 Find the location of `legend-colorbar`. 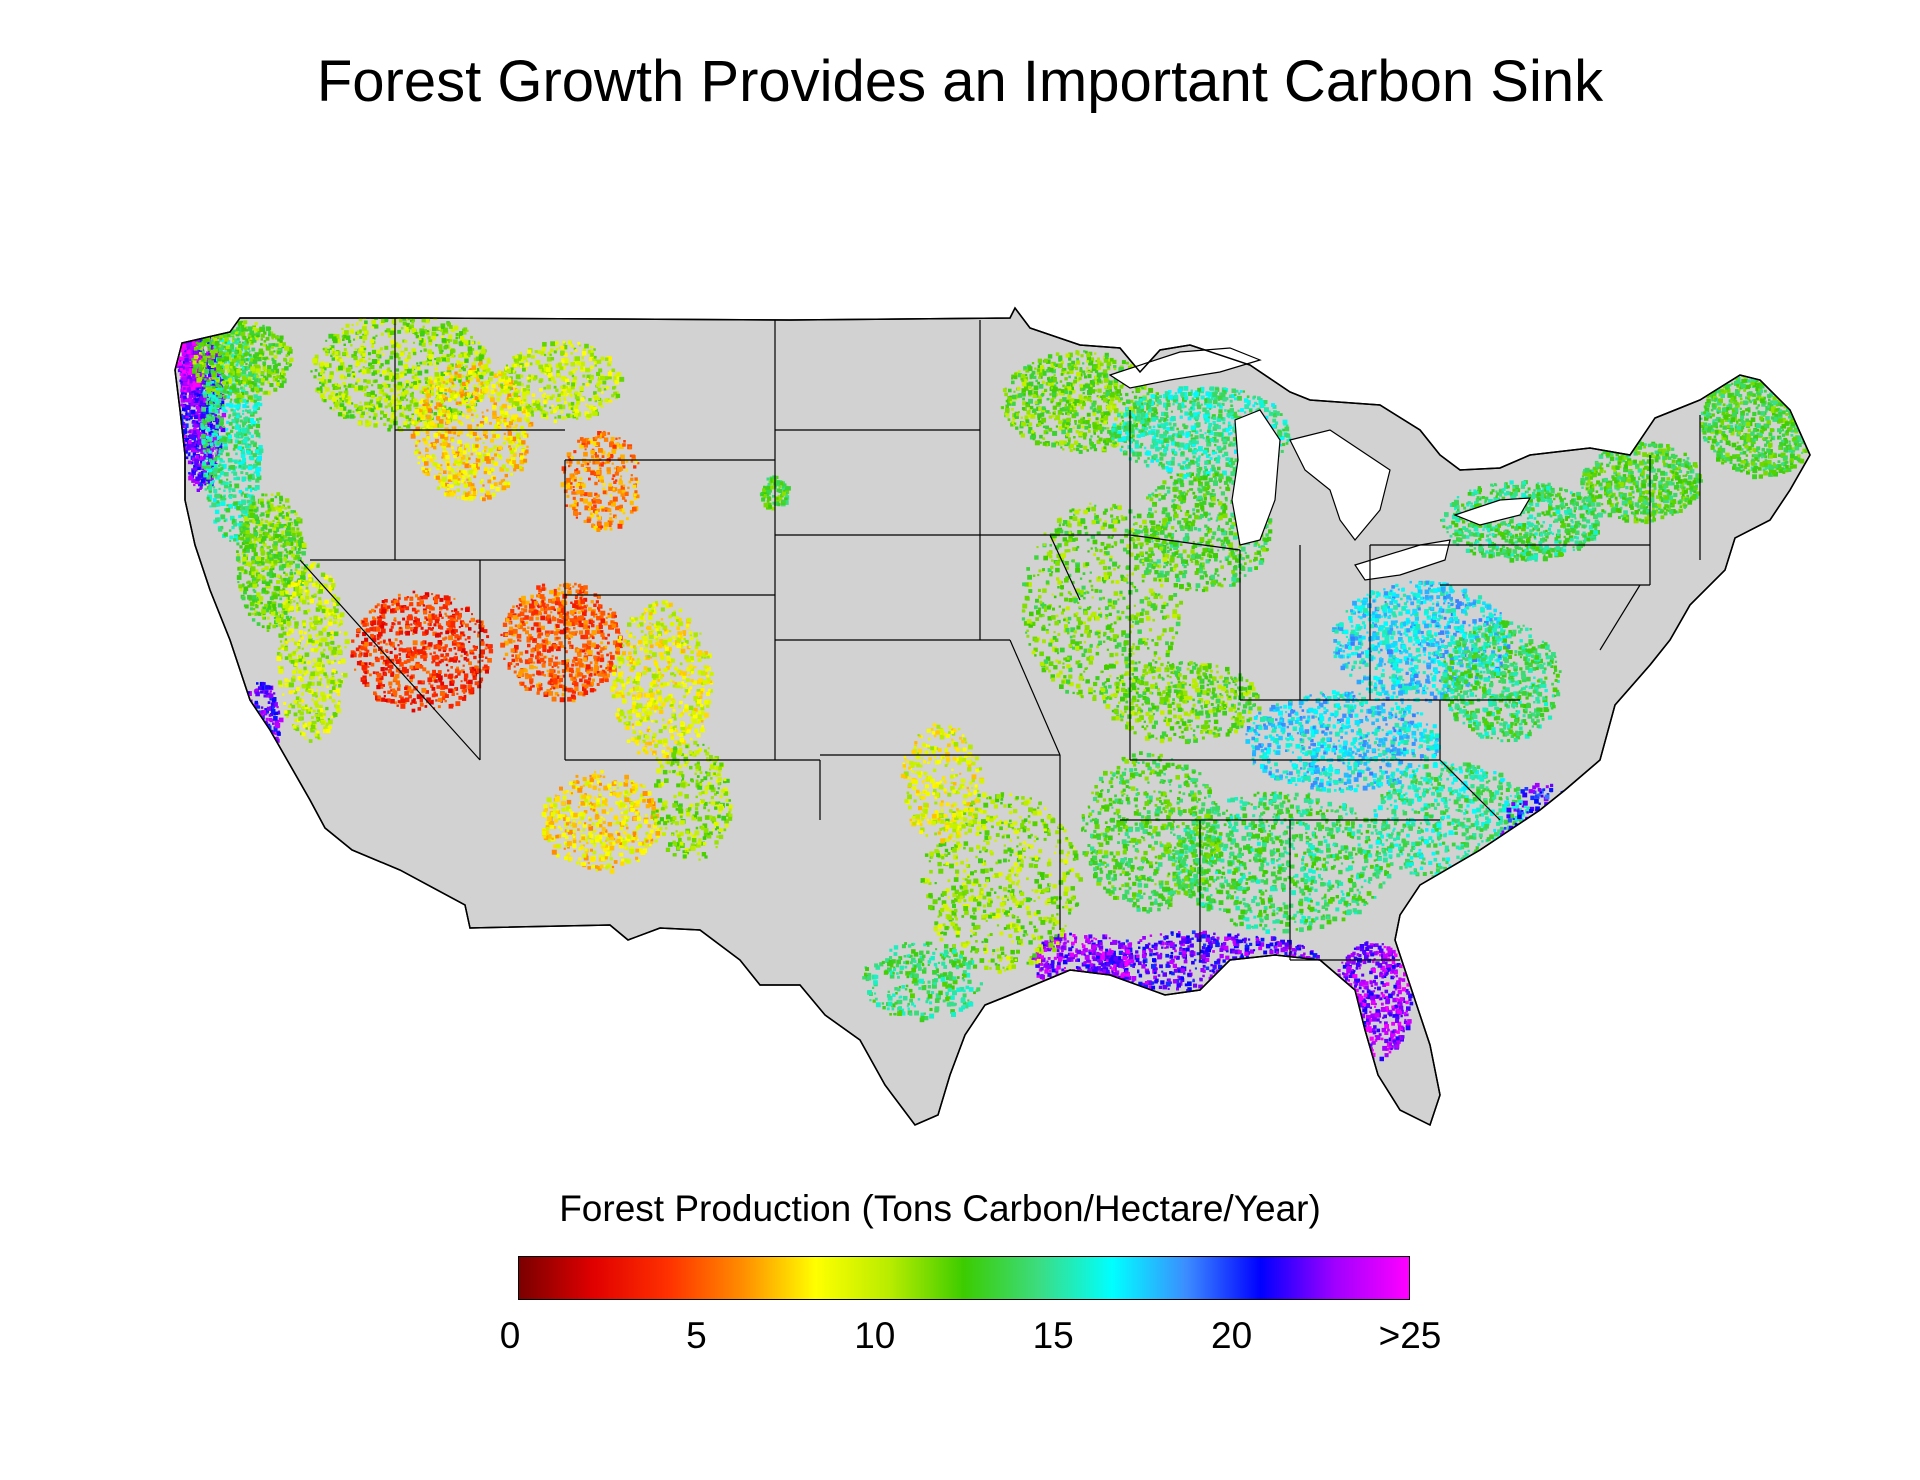

legend-colorbar is located at coordinates (964, 1278).